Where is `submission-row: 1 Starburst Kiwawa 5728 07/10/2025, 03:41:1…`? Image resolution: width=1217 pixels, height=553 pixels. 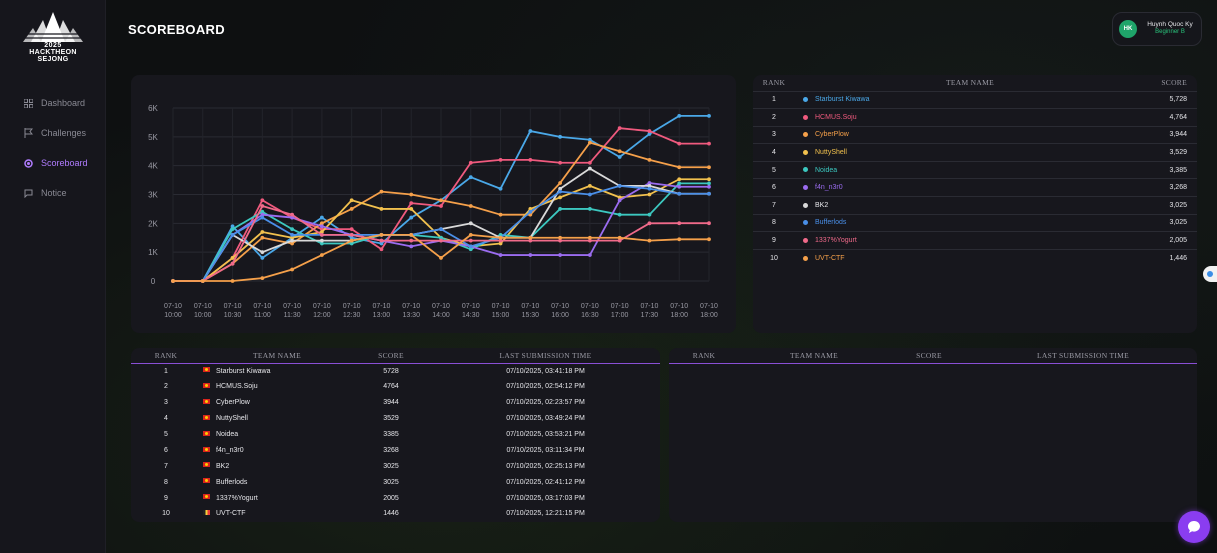 submission-row: 1 Starburst Kiwawa 5728 07/10/2025, 03:41:1… is located at coordinates (395, 371).